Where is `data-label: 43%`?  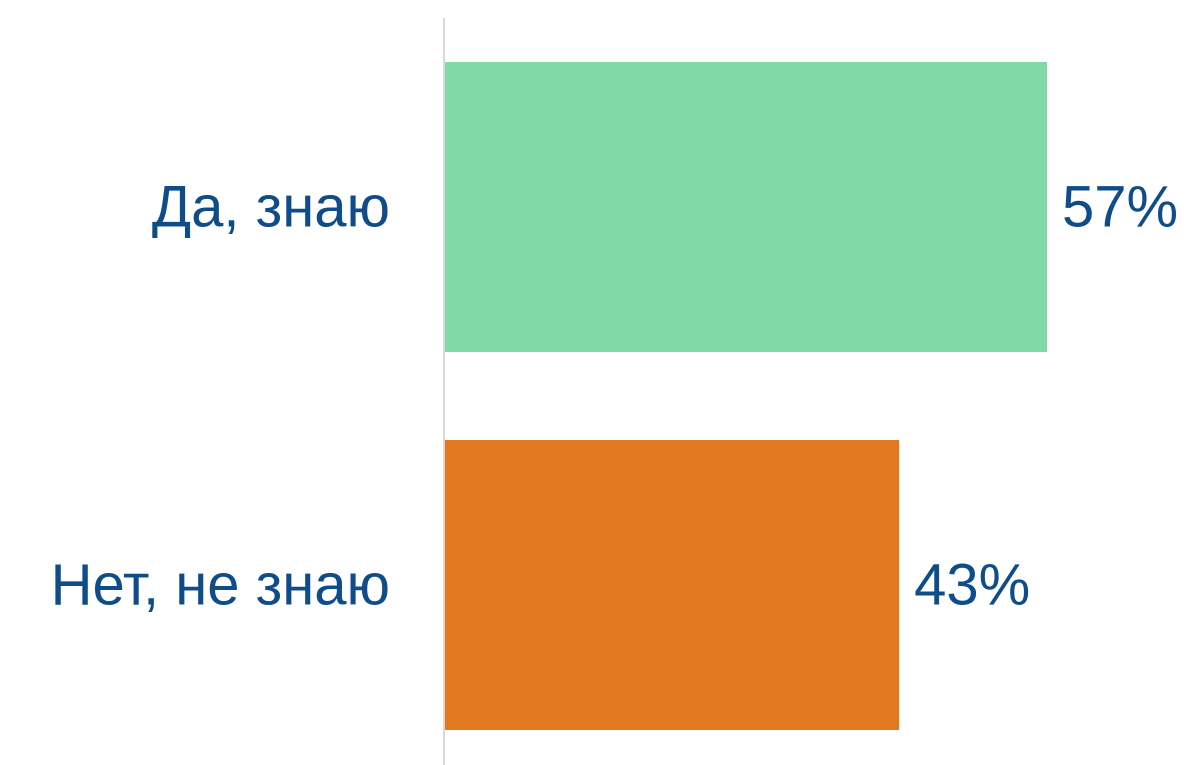 data-label: 43% is located at coordinates (972, 585).